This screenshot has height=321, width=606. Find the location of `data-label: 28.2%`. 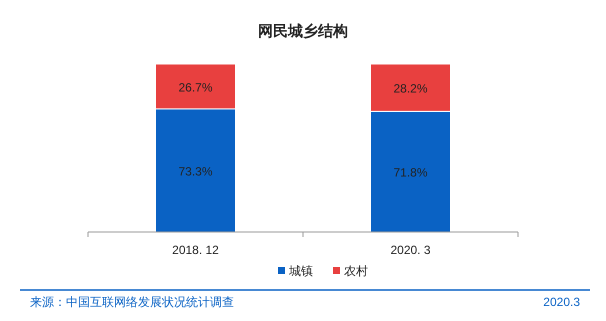

data-label: 28.2% is located at coordinates (410, 89).